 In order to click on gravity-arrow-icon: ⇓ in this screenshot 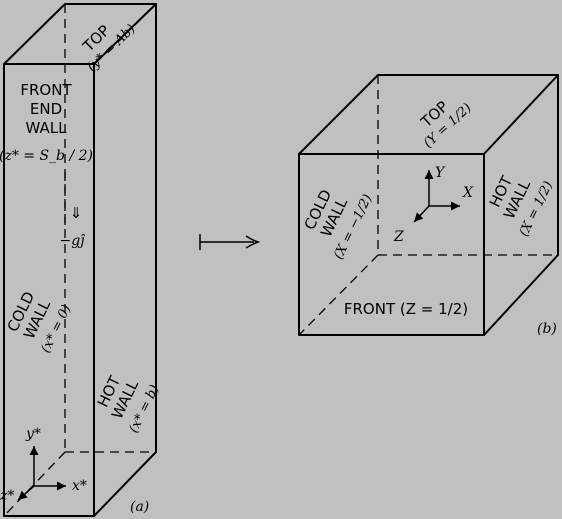, I will do `click(76, 213)`.